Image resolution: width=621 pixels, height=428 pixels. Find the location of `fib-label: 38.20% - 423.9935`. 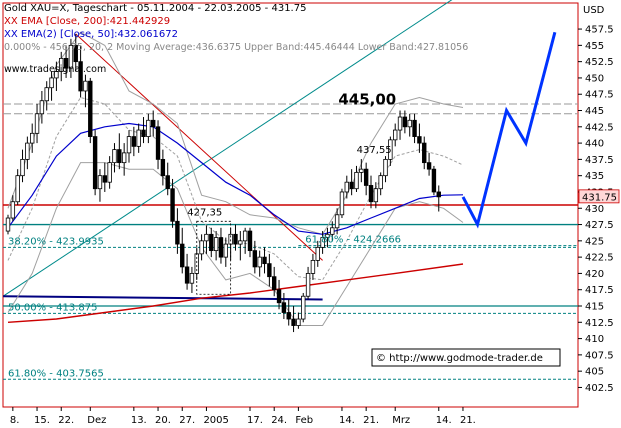

fib-label: 38.20% - 423.9935 is located at coordinates (56, 241).